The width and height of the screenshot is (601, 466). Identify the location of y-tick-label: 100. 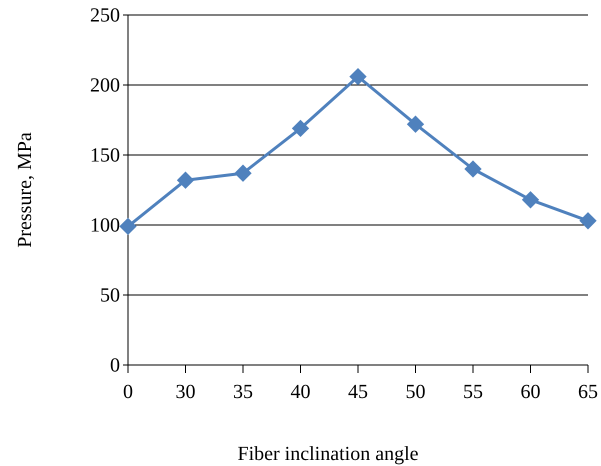
(105, 225).